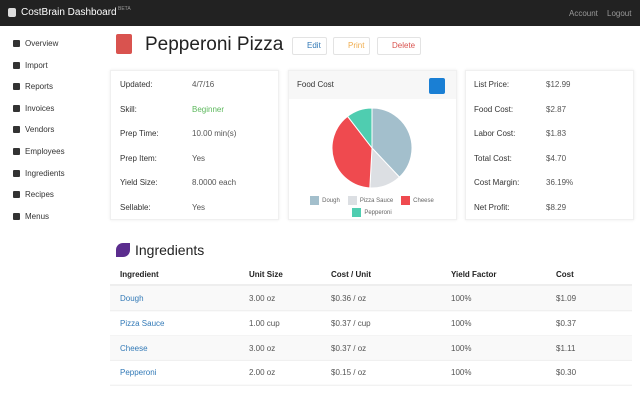 This screenshot has width=640, height=400. Describe the element at coordinates (214, 182) in the screenshot. I see `detail-value: 8.0000 each` at that location.